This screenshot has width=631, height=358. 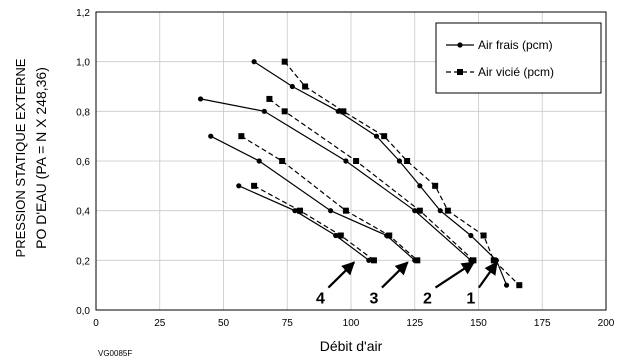 I want to click on y-tick-labels: 0,0 0,2 0,4 0,6 0,8 1,0 1,2, so click(x=83, y=162).